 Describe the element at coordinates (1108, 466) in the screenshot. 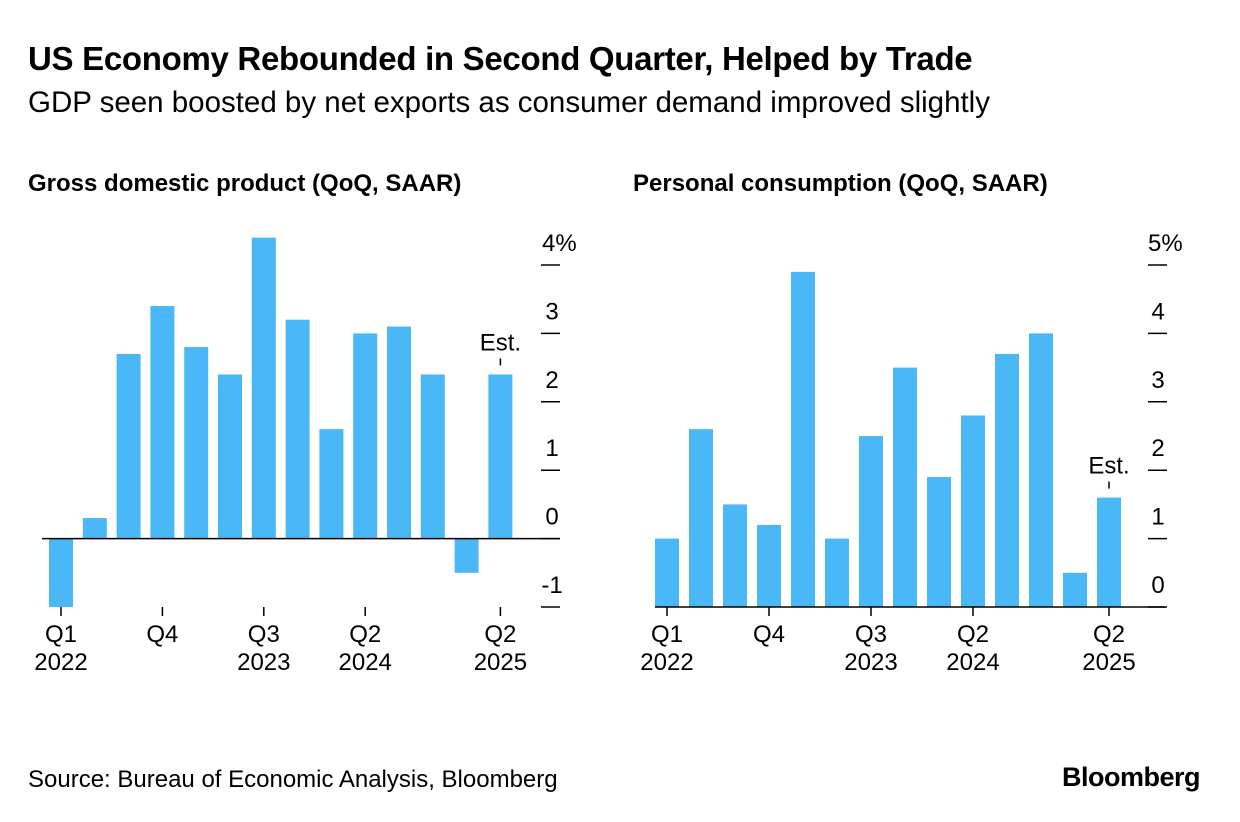

I see `consumption-annotation-label: Est.` at that location.